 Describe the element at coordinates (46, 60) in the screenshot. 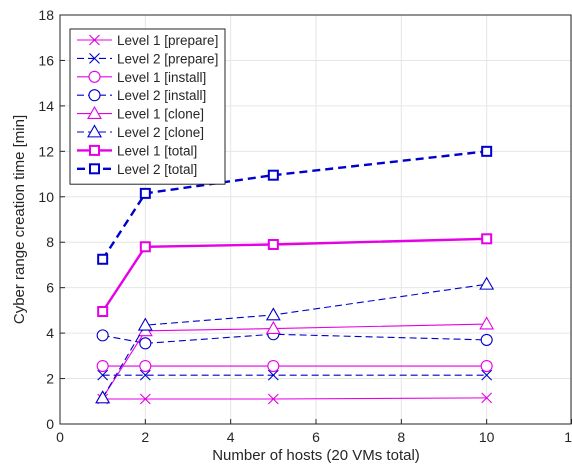

I see `y-tick-label: 16` at that location.